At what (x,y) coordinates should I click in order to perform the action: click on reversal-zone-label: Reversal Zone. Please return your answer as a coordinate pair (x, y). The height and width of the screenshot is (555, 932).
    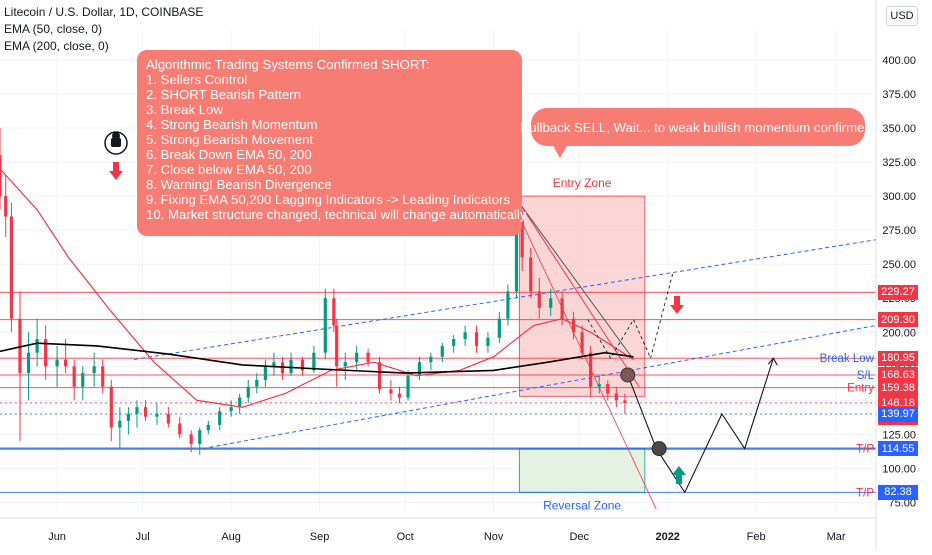
    Looking at the image, I should click on (582, 505).